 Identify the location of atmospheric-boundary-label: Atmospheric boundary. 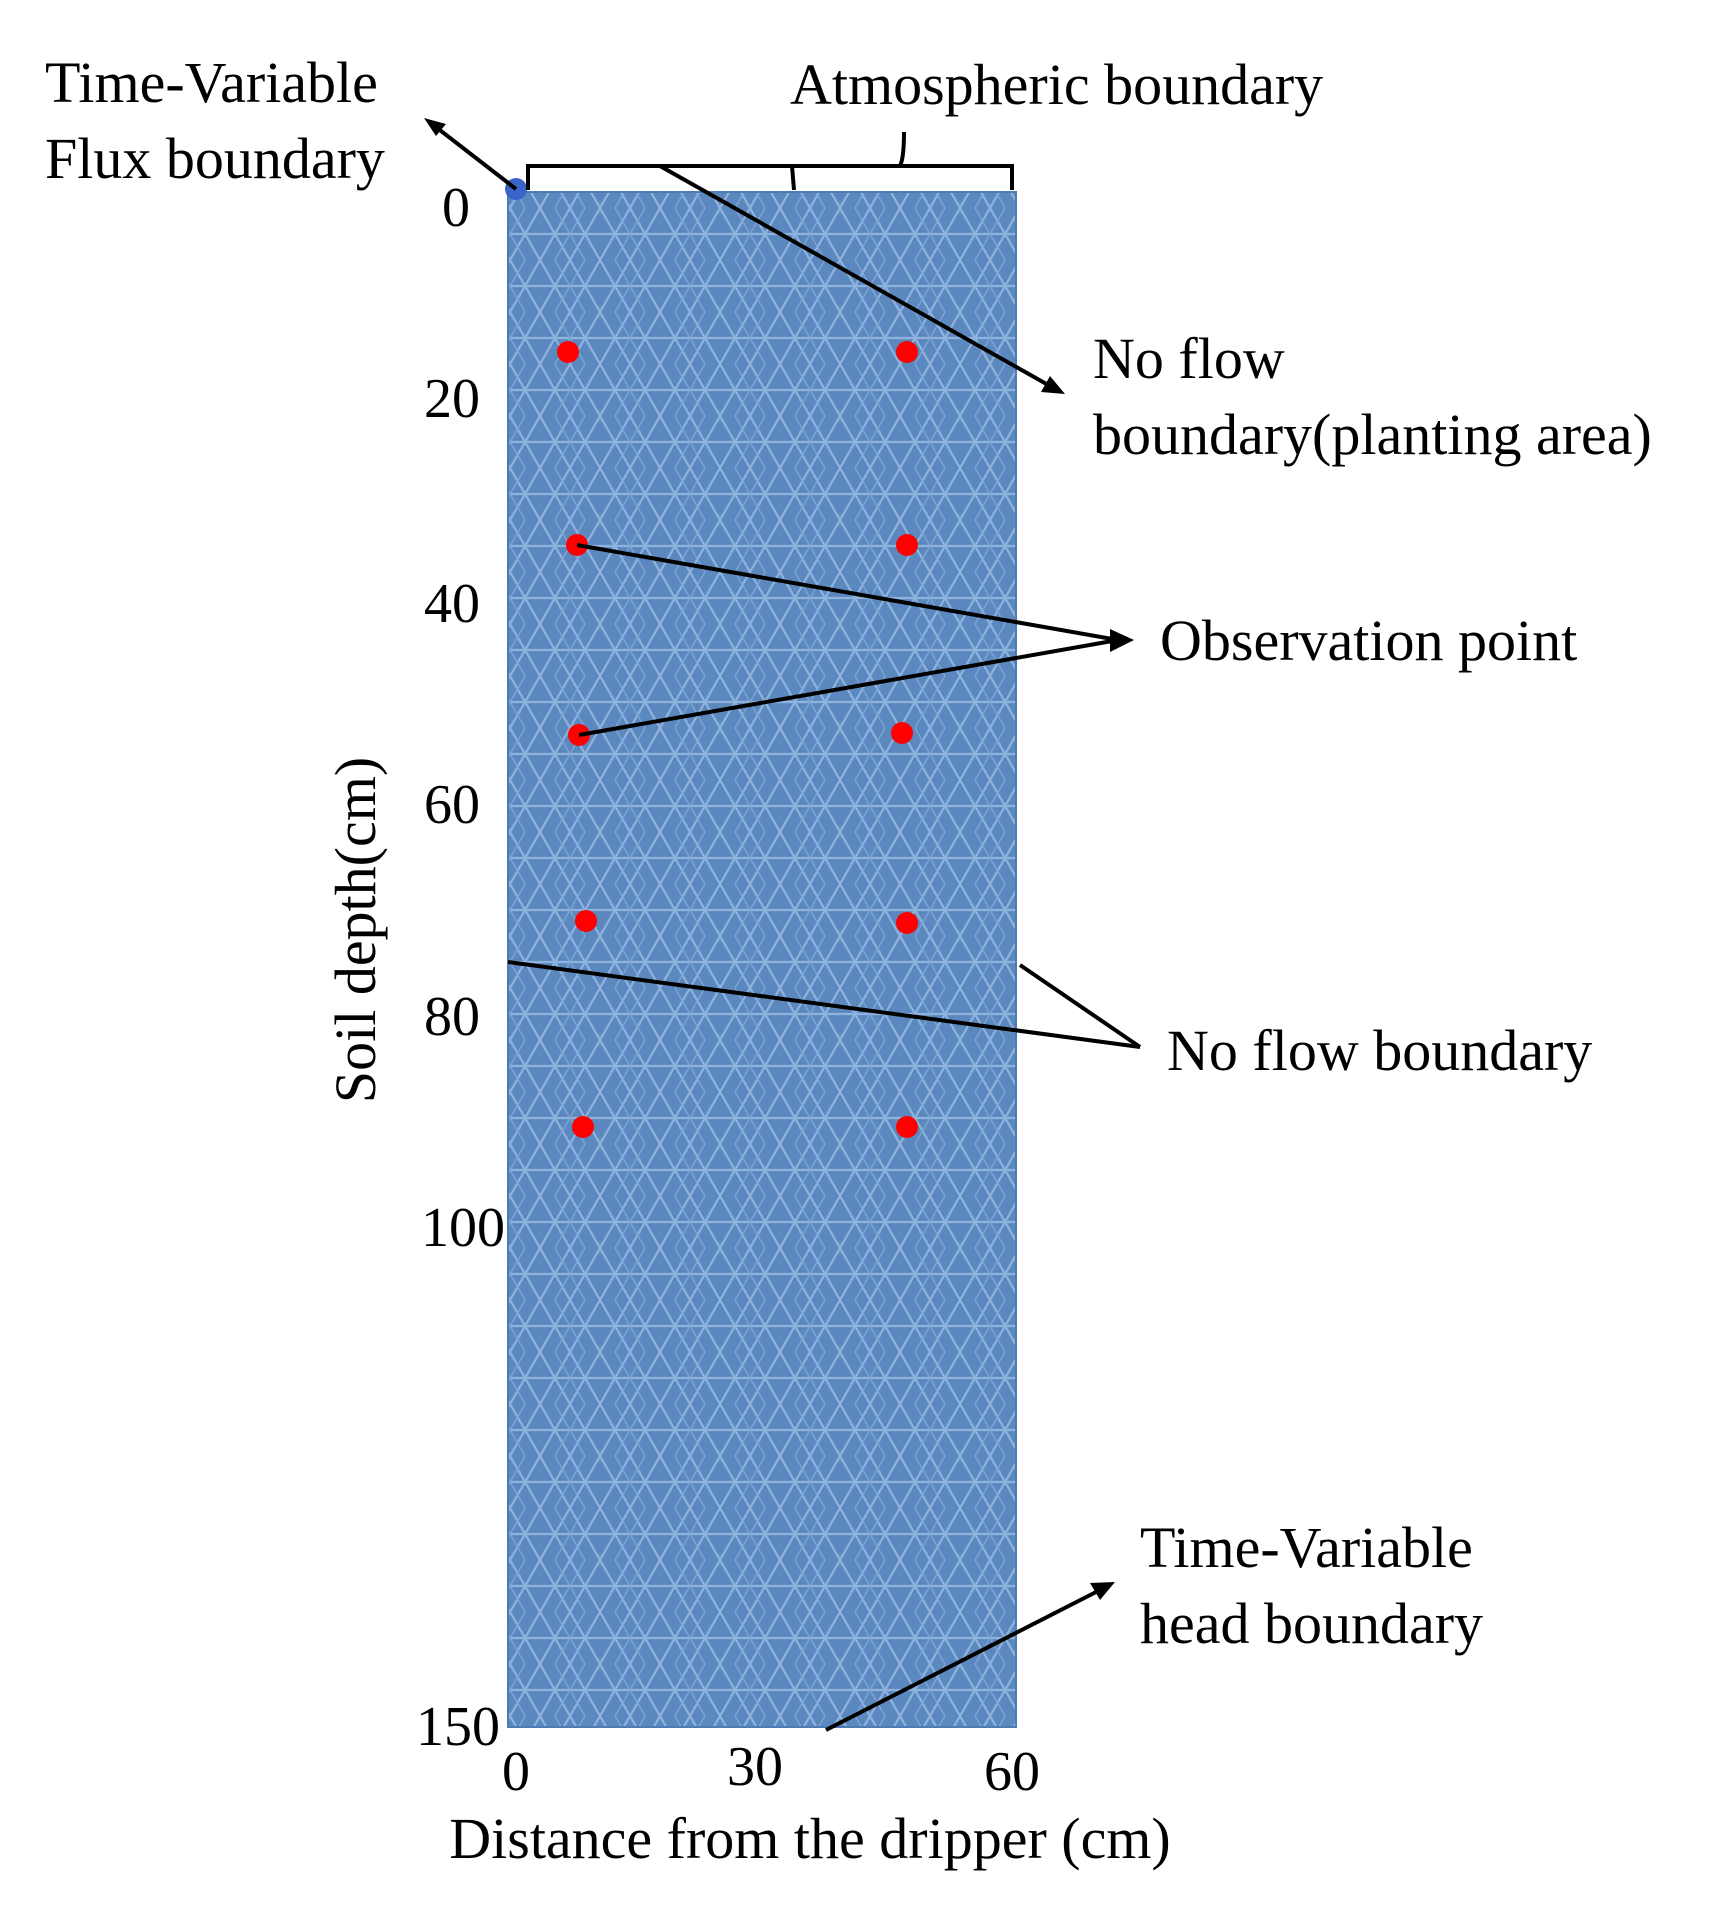
(1056, 84).